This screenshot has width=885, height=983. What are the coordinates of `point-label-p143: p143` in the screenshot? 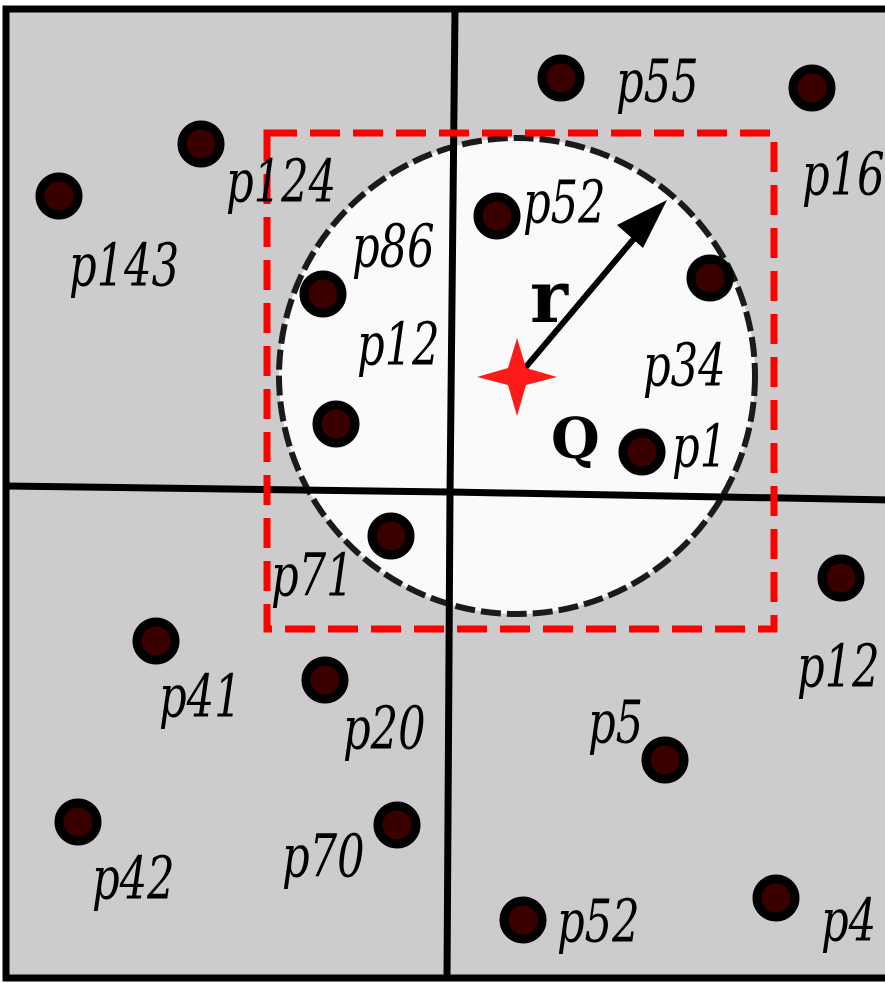 It's located at (124, 266).